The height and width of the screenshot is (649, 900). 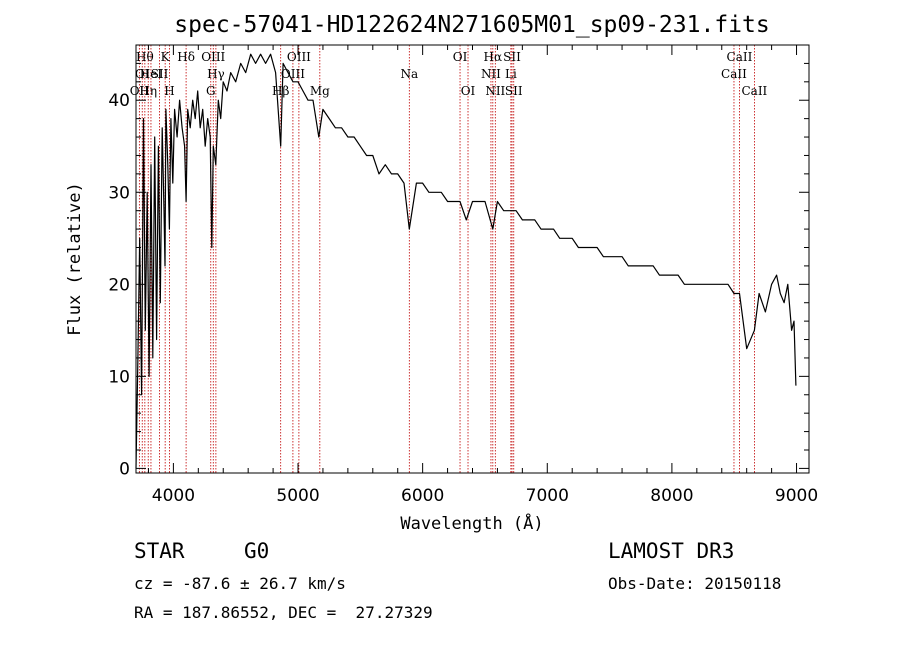 What do you see at coordinates (186, 57) in the screenshot?
I see `line-marker-label: Hδ` at bounding box center [186, 57].